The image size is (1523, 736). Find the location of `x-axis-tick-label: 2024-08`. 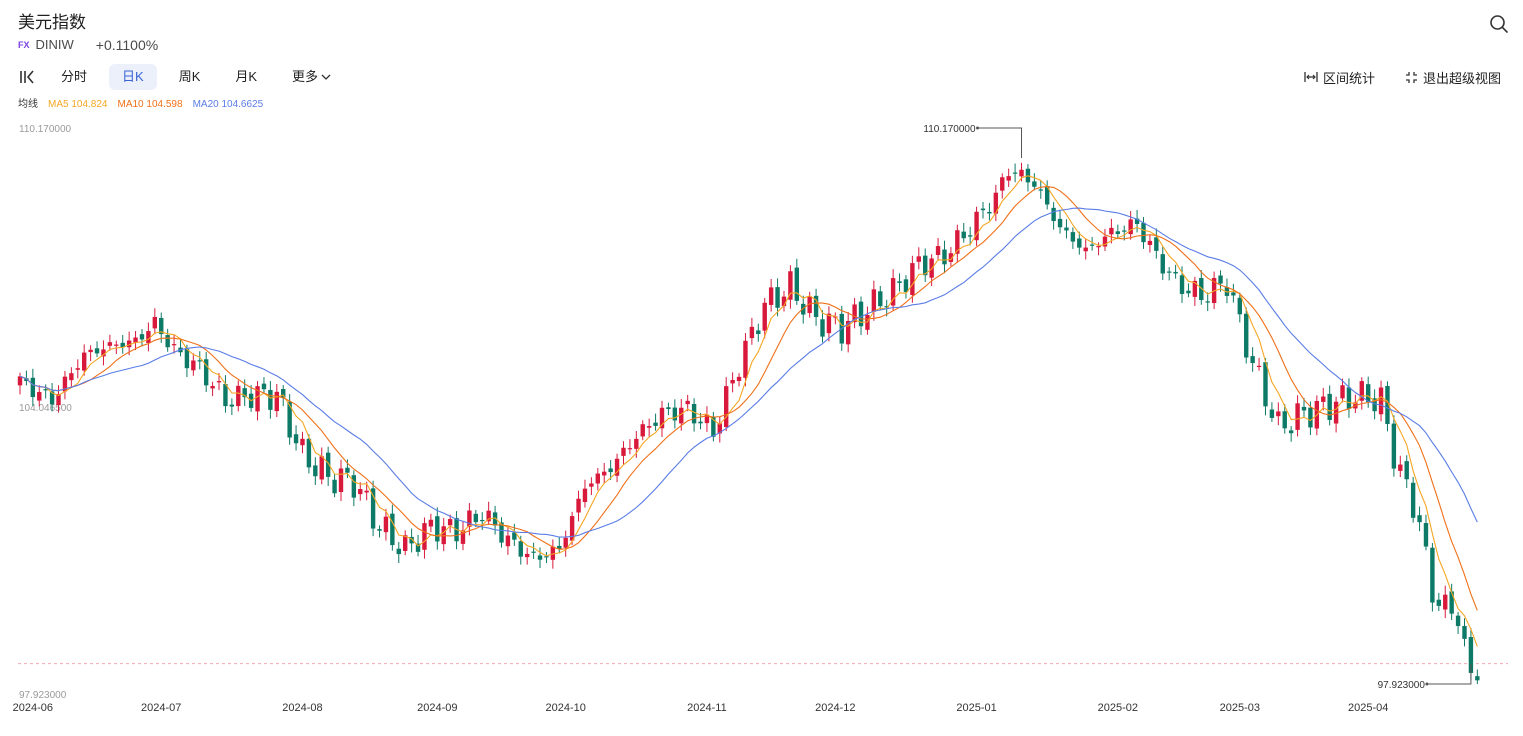

x-axis-tick-label: 2024-08 is located at coordinates (302, 708).